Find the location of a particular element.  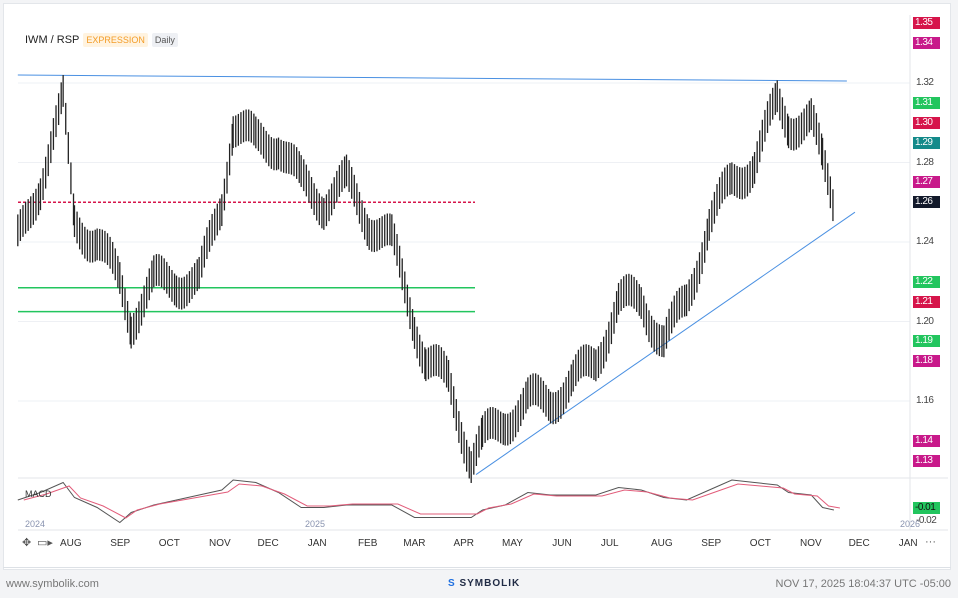

x-tick-label: JUL is located at coordinates (609, 543).